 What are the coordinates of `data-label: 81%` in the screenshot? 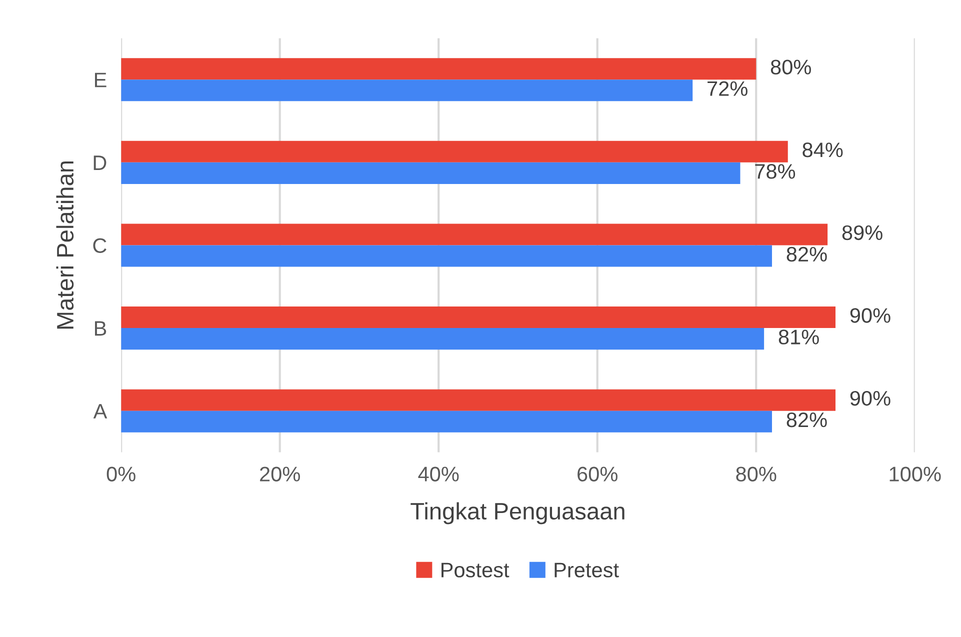 It's located at (798, 337).